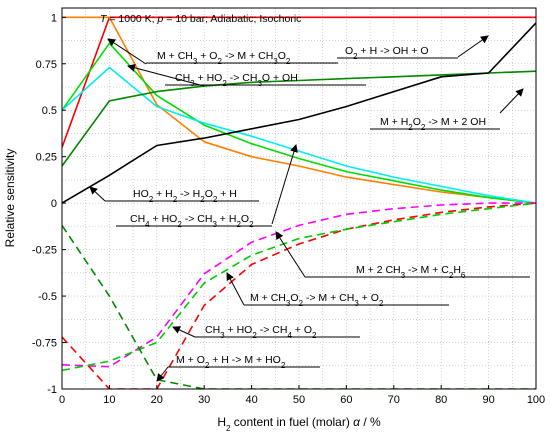 The image size is (550, 432). Describe the element at coordinates (54, 18) in the screenshot. I see `y-tick-label: 1` at that location.